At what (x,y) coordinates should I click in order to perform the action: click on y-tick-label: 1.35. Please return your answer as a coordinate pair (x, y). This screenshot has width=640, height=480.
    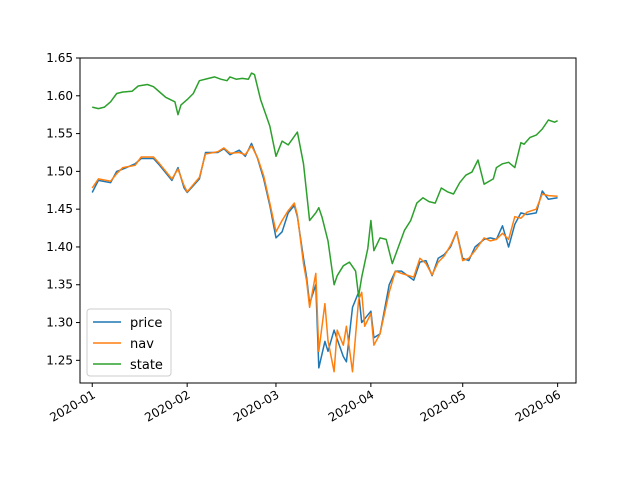
    Looking at the image, I should click on (59, 285).